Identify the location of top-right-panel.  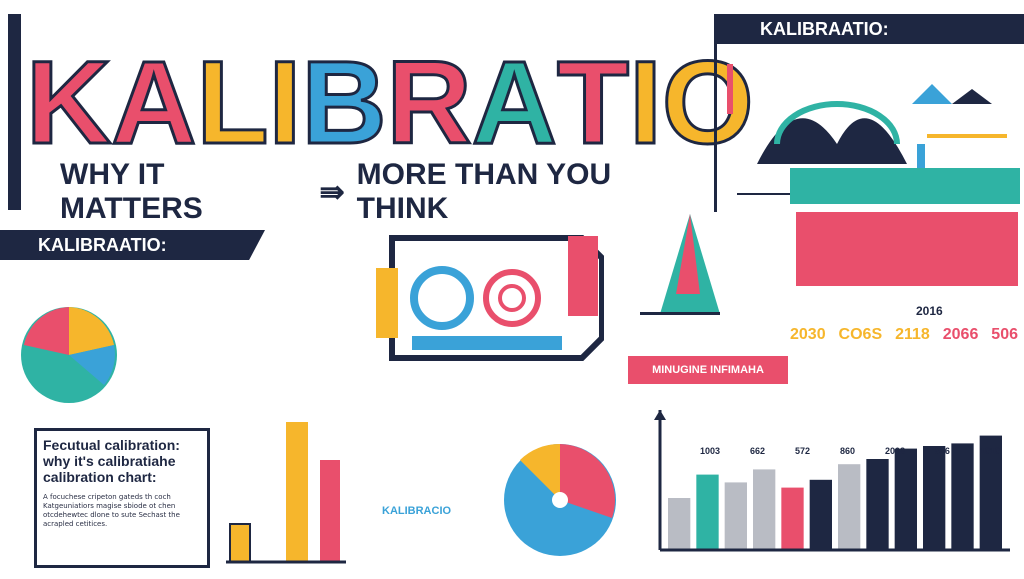
(865, 128).